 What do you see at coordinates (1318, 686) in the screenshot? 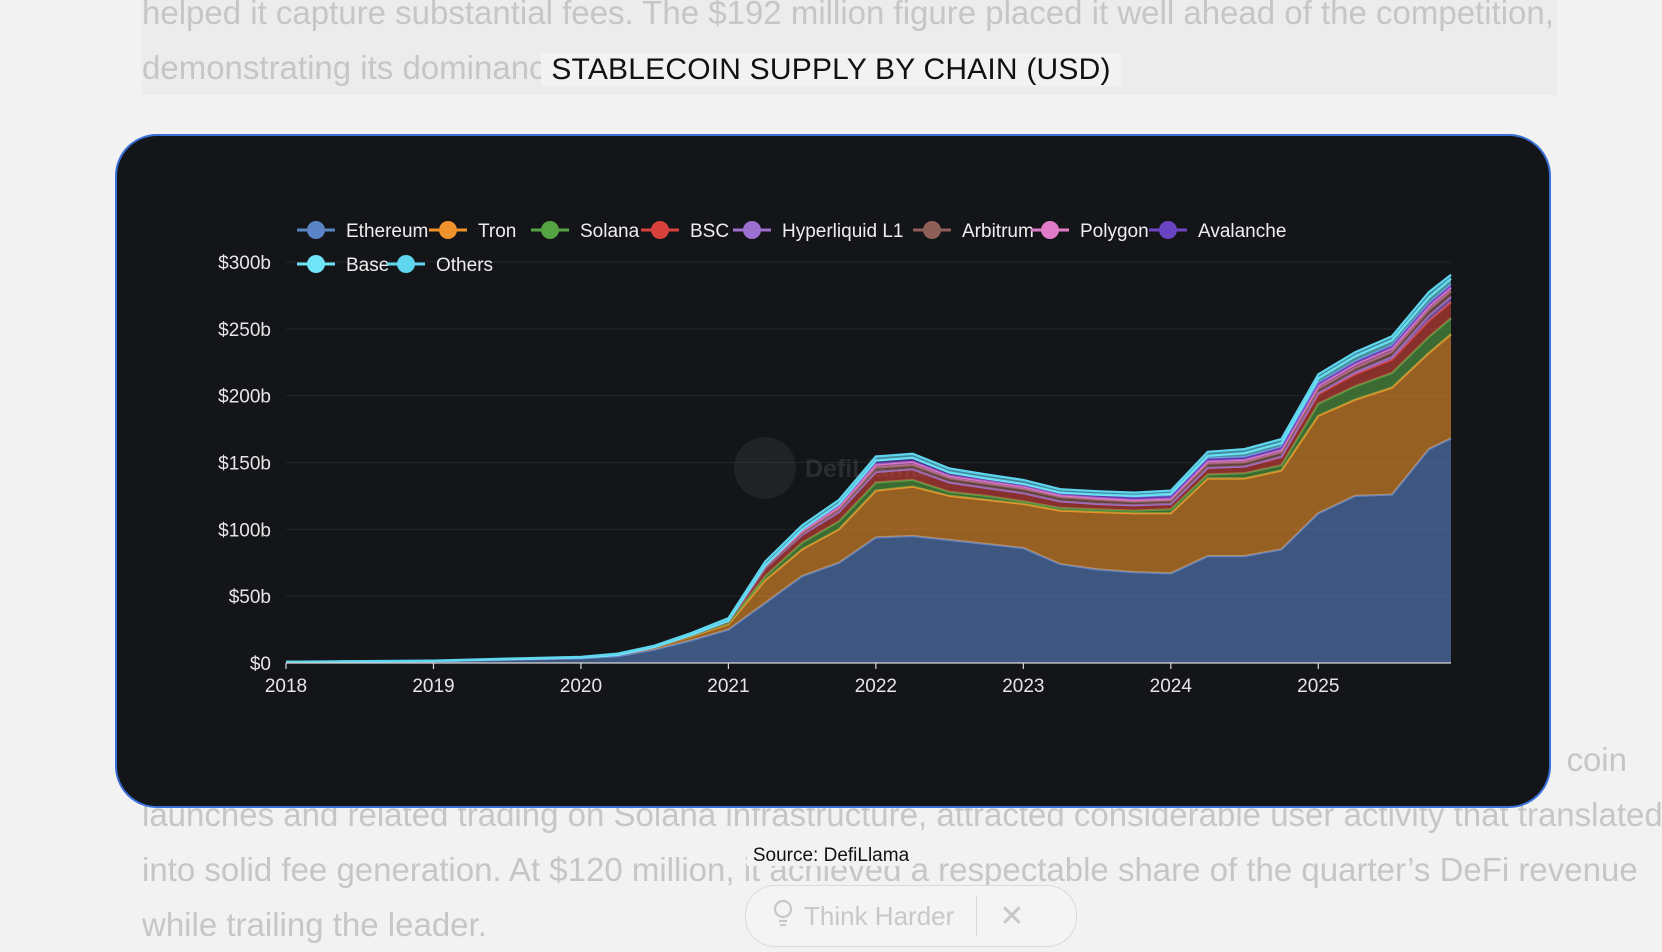
I see `x-tick-label: 2025` at bounding box center [1318, 686].